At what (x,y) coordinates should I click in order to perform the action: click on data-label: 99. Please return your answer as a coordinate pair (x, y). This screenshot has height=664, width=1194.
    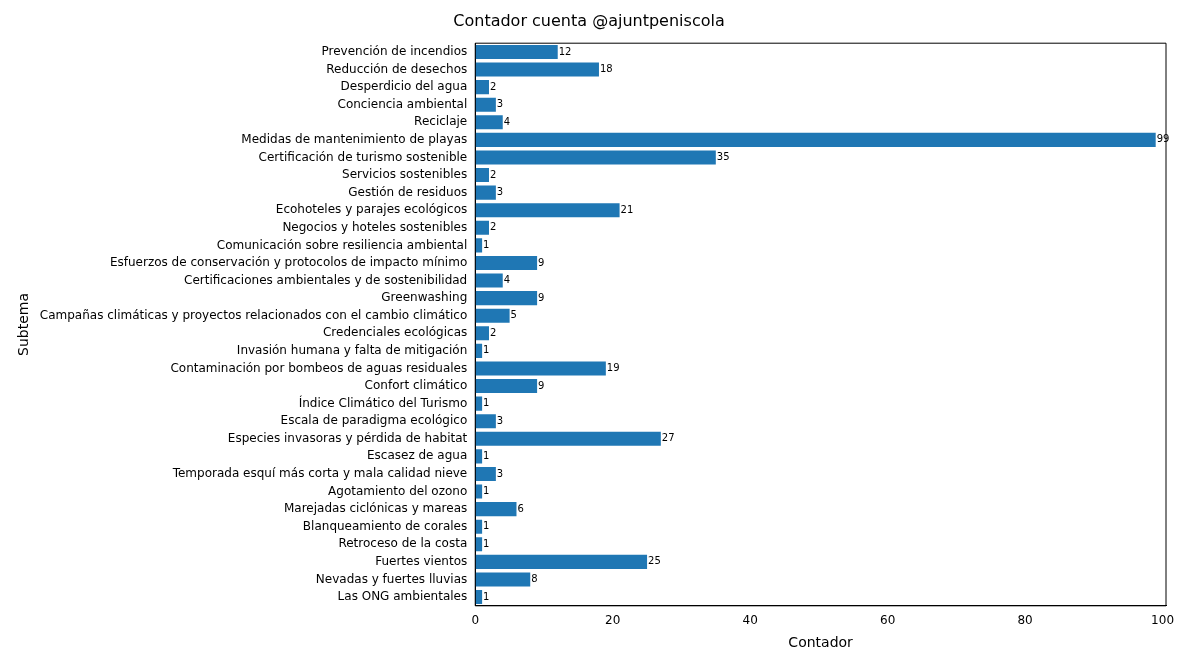
    Looking at the image, I should click on (1163, 139).